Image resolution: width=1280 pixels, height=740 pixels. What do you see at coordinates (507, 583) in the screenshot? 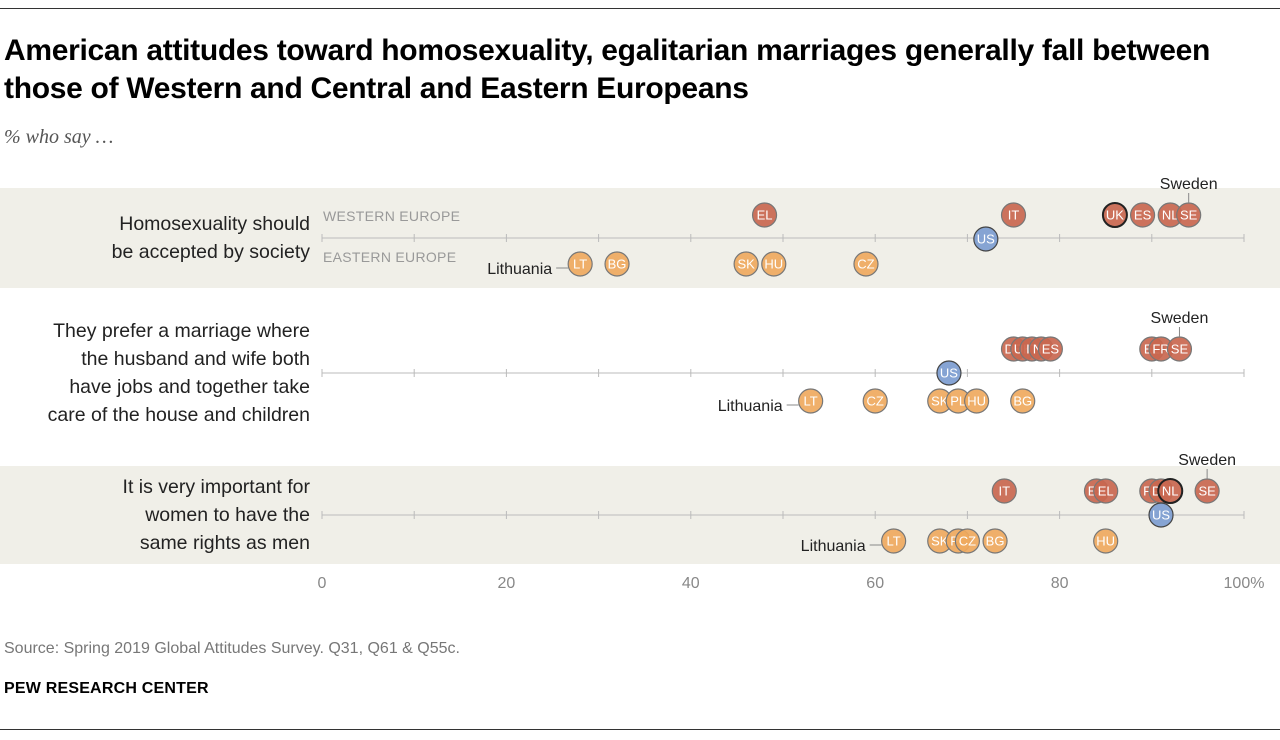
I see `x-tick-label: 20` at bounding box center [507, 583].